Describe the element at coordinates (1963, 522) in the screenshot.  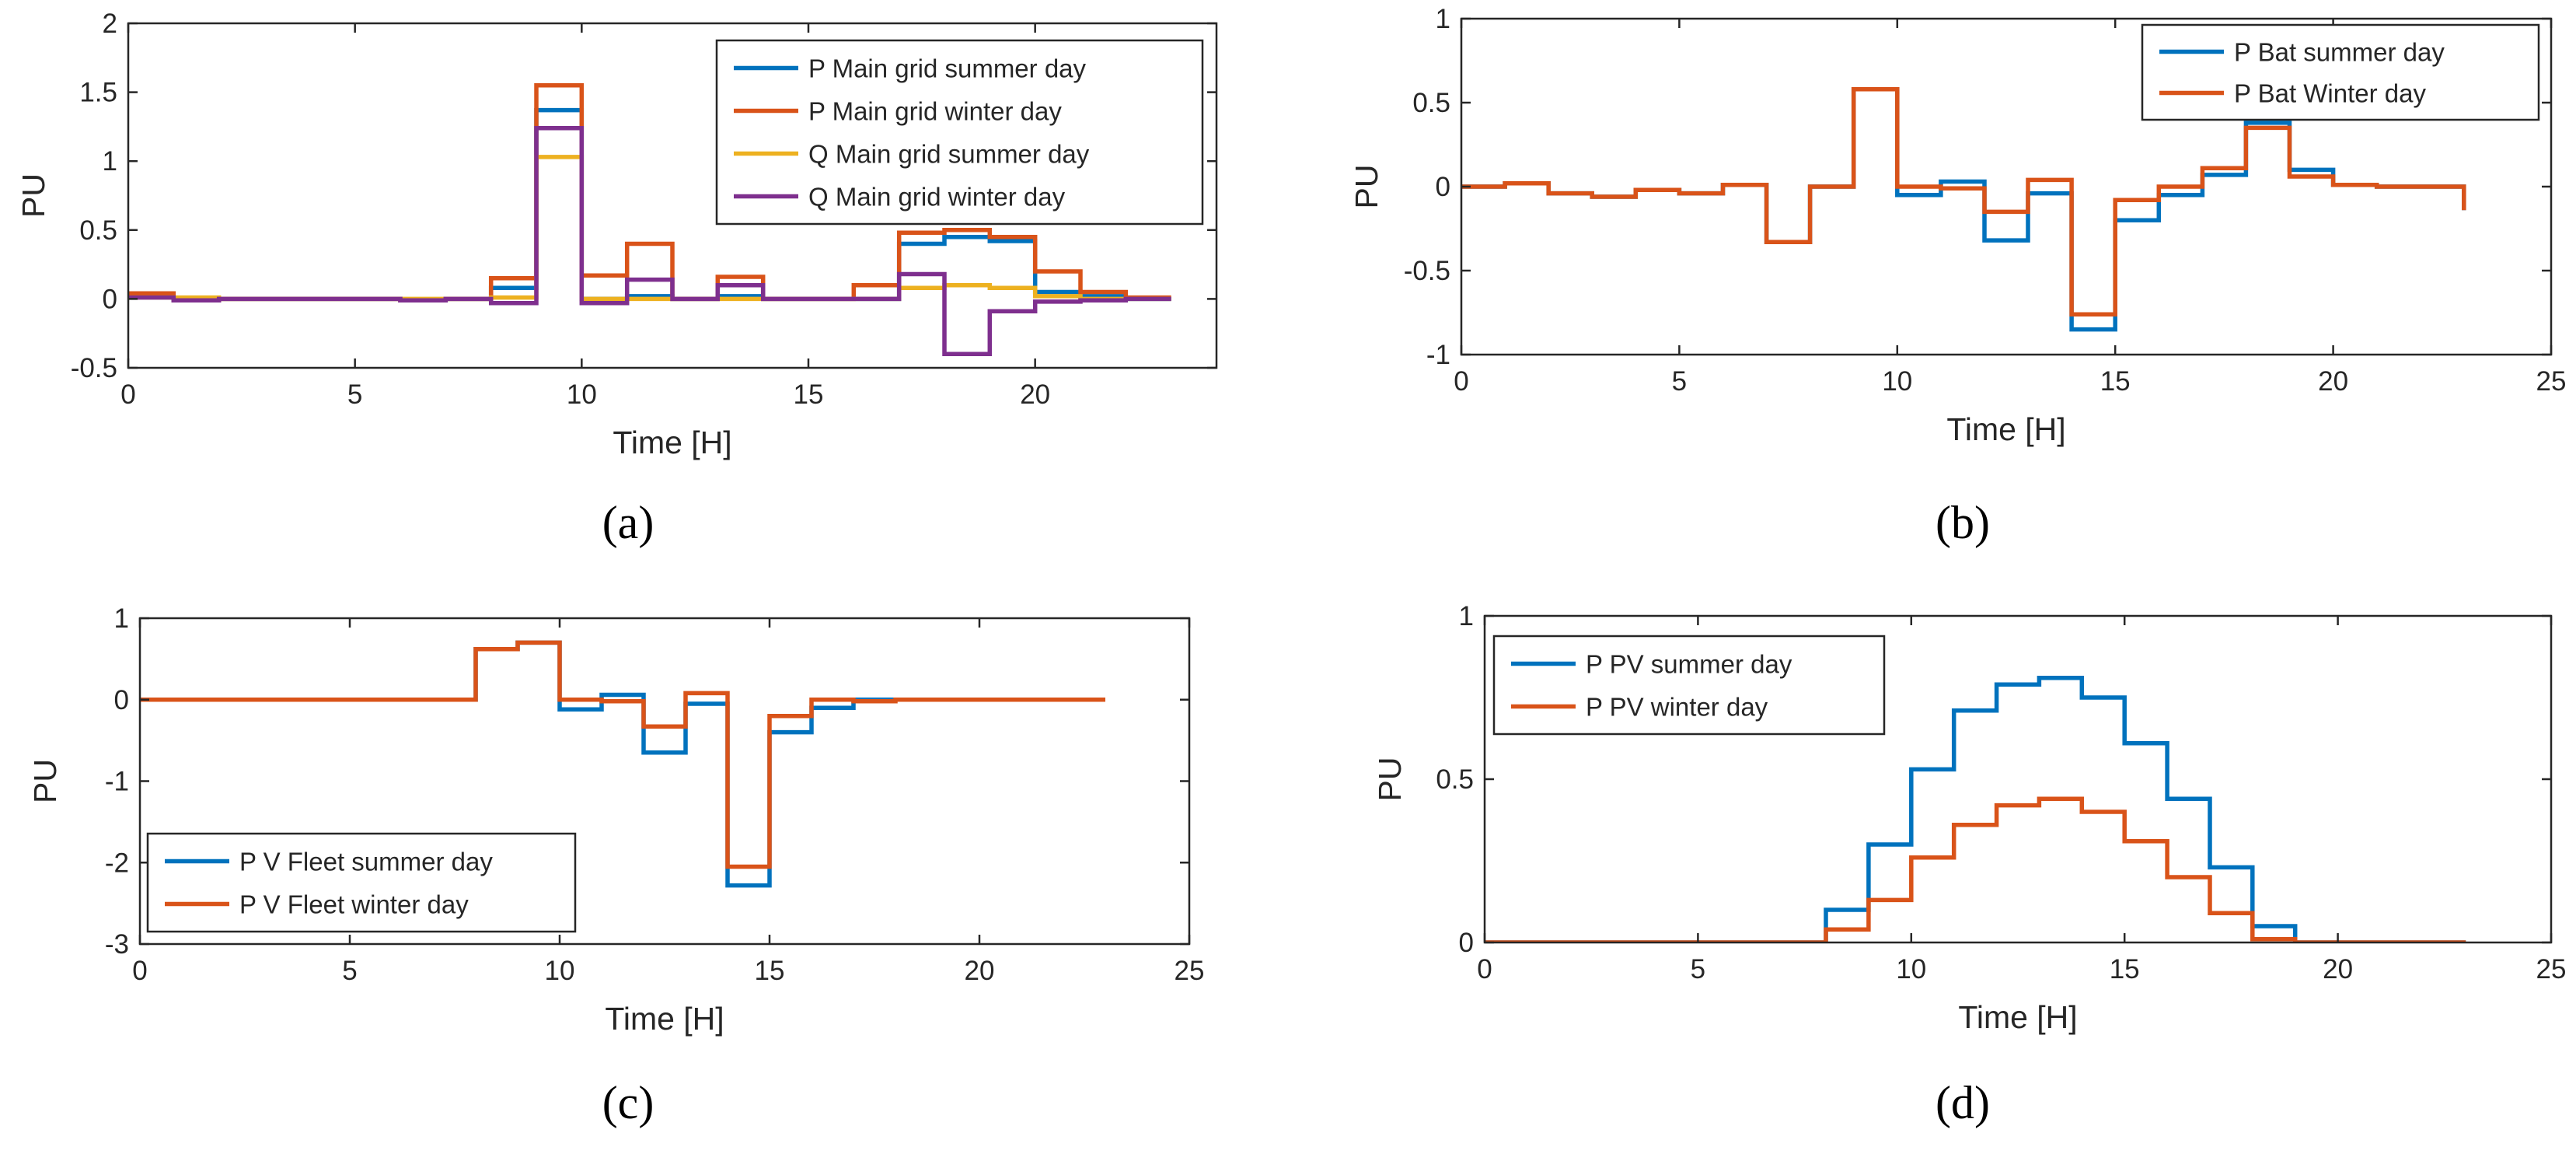
I see `panel-label: (b)` at that location.